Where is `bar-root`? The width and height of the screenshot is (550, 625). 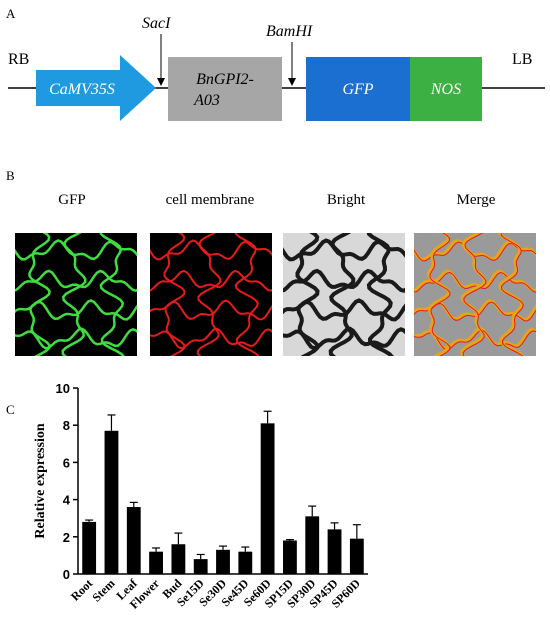
bar-root is located at coordinates (89, 547).